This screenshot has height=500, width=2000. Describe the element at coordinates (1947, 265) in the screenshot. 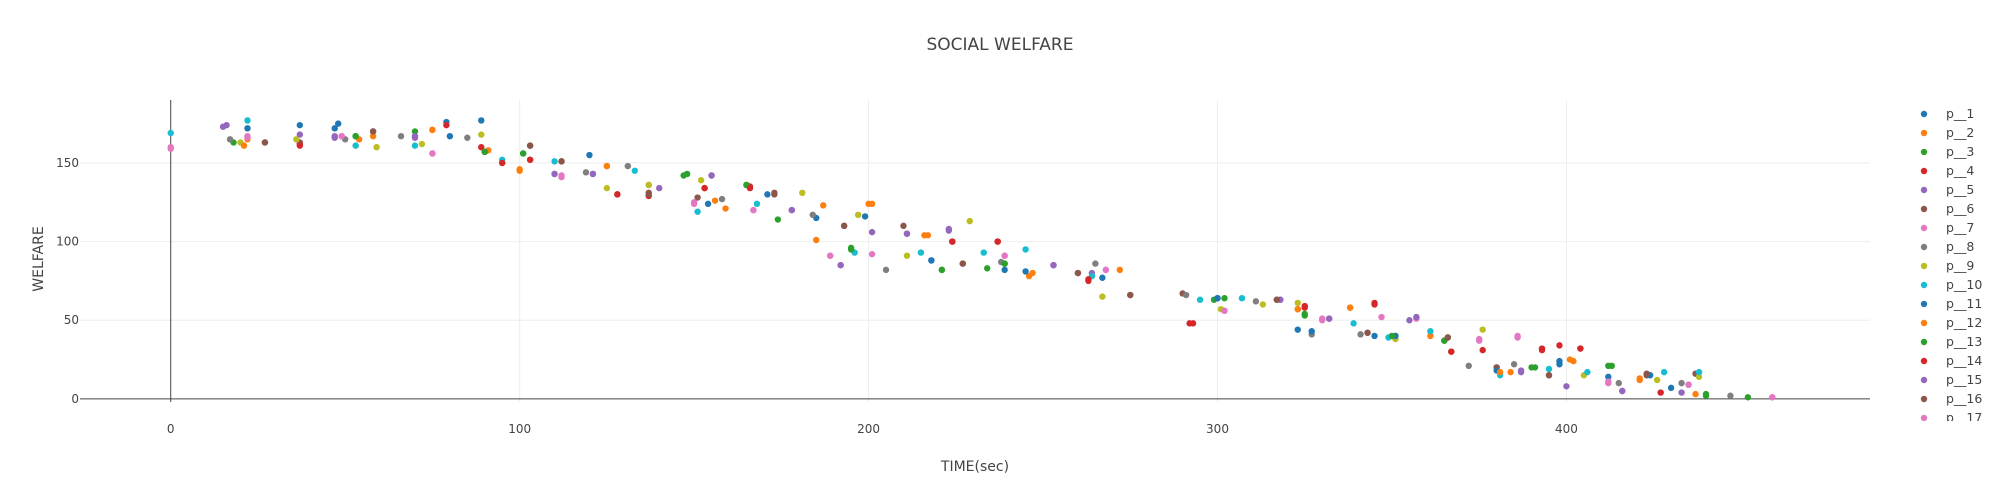

I see `legend-item: p__9` at that location.